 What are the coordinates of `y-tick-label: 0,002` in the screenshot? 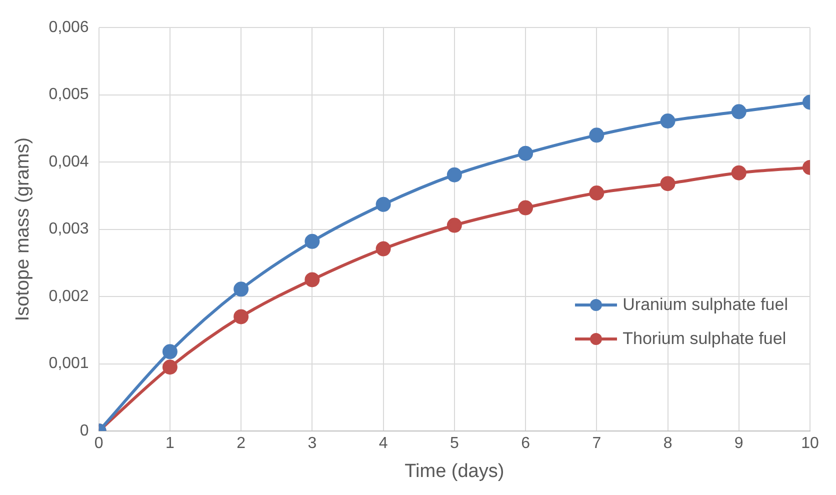 It's located at (68, 296).